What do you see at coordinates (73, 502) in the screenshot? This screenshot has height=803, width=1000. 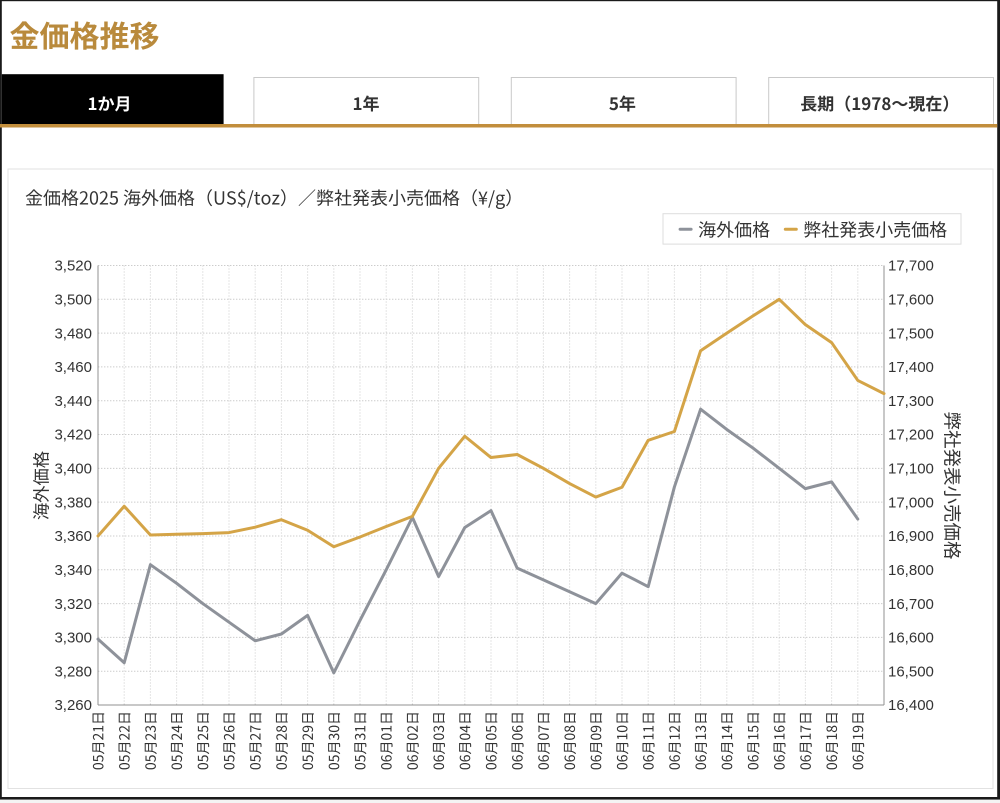 I see `svg-text: 3,380` at bounding box center [73, 502].